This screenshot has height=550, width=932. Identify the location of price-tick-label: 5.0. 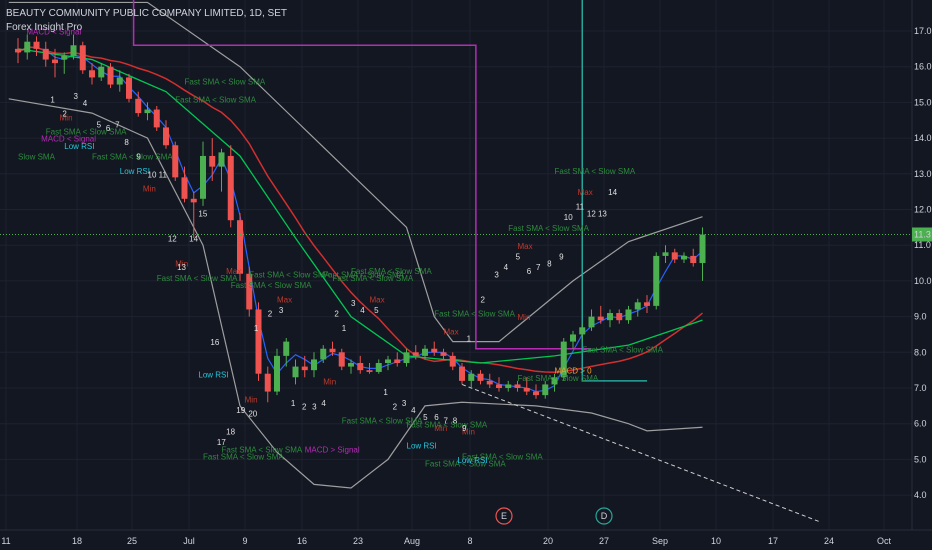
(920, 459).